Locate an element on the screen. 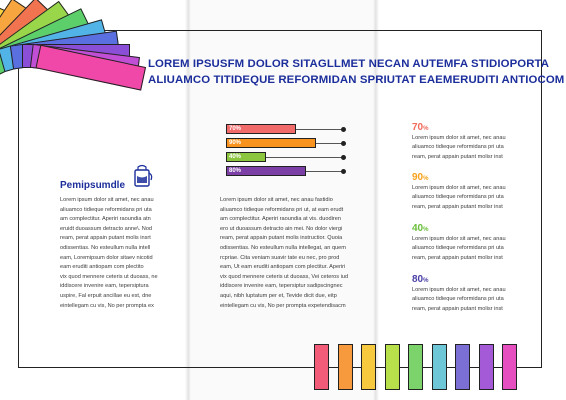 The image size is (566, 400). left-body-line: ream, perat appain putant molis insrt is located at coordinates (105, 238).